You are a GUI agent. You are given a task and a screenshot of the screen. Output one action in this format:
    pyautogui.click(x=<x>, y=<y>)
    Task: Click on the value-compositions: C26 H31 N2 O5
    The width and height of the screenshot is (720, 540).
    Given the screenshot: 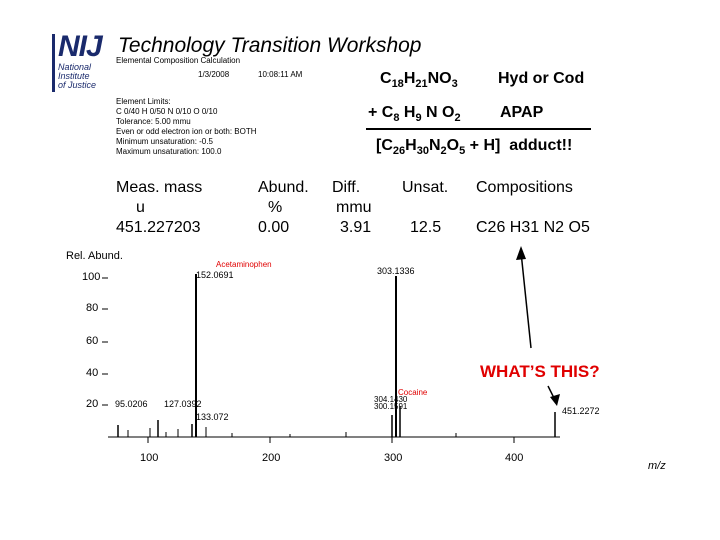 What is the action you would take?
    pyautogui.click(x=533, y=227)
    